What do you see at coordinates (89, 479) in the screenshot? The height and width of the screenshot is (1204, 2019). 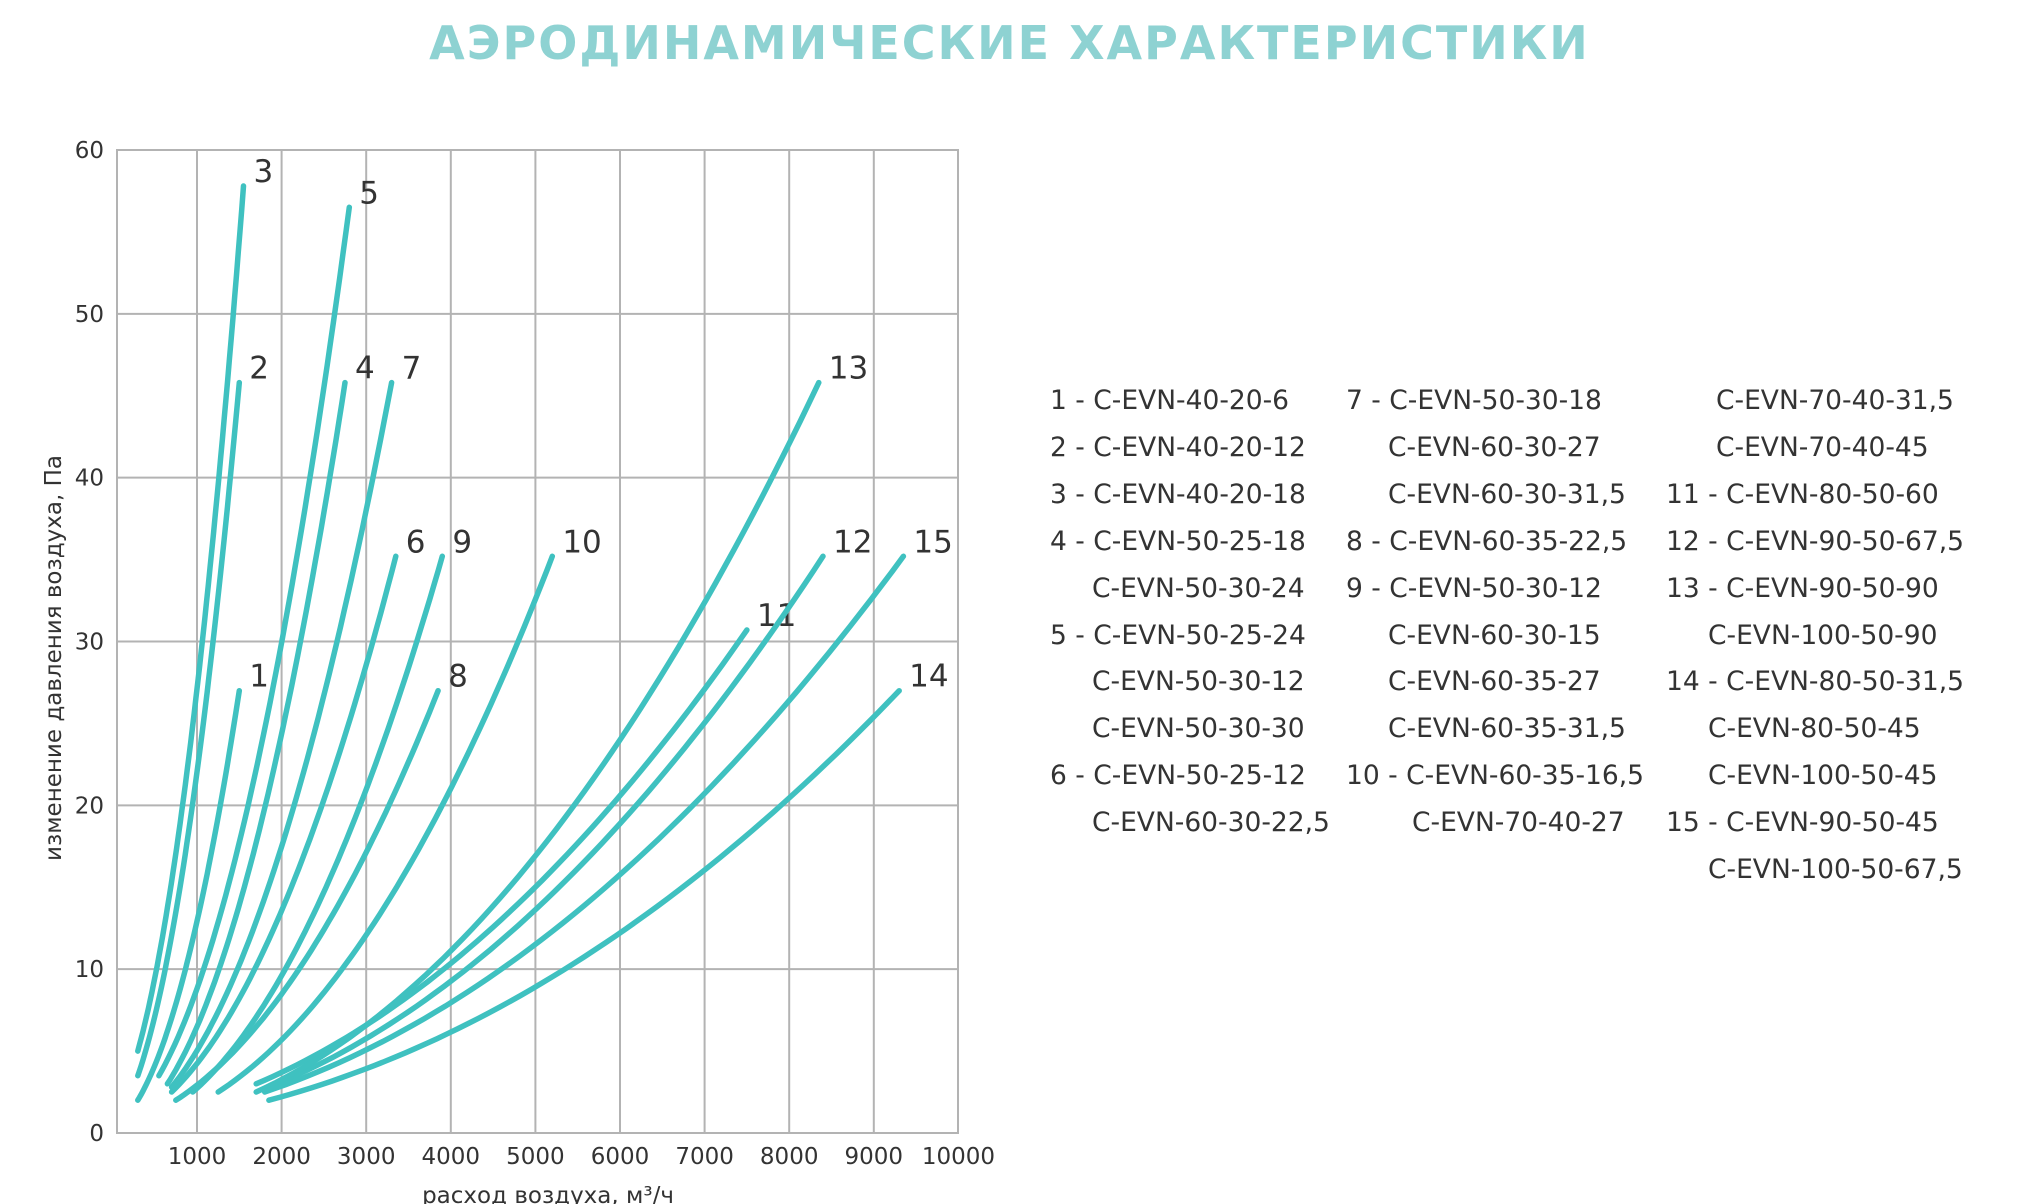 I see `y-tick-label: 40` at bounding box center [89, 479].